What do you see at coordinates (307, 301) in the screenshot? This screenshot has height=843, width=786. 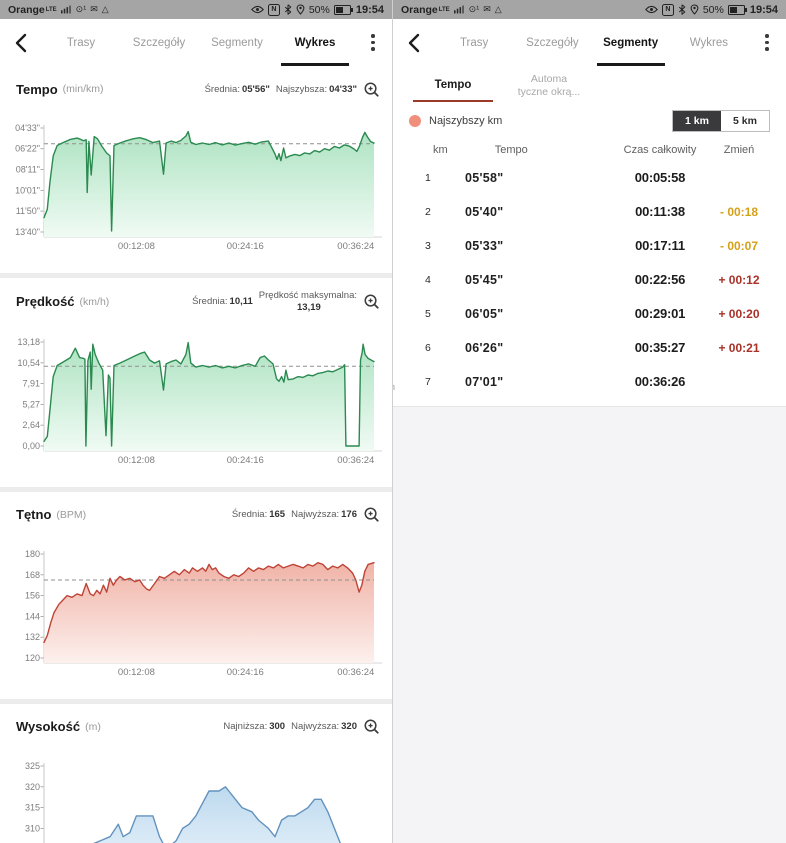 I see `stat-max-speed: Prędkość maksymalna: 13,19` at bounding box center [307, 301].